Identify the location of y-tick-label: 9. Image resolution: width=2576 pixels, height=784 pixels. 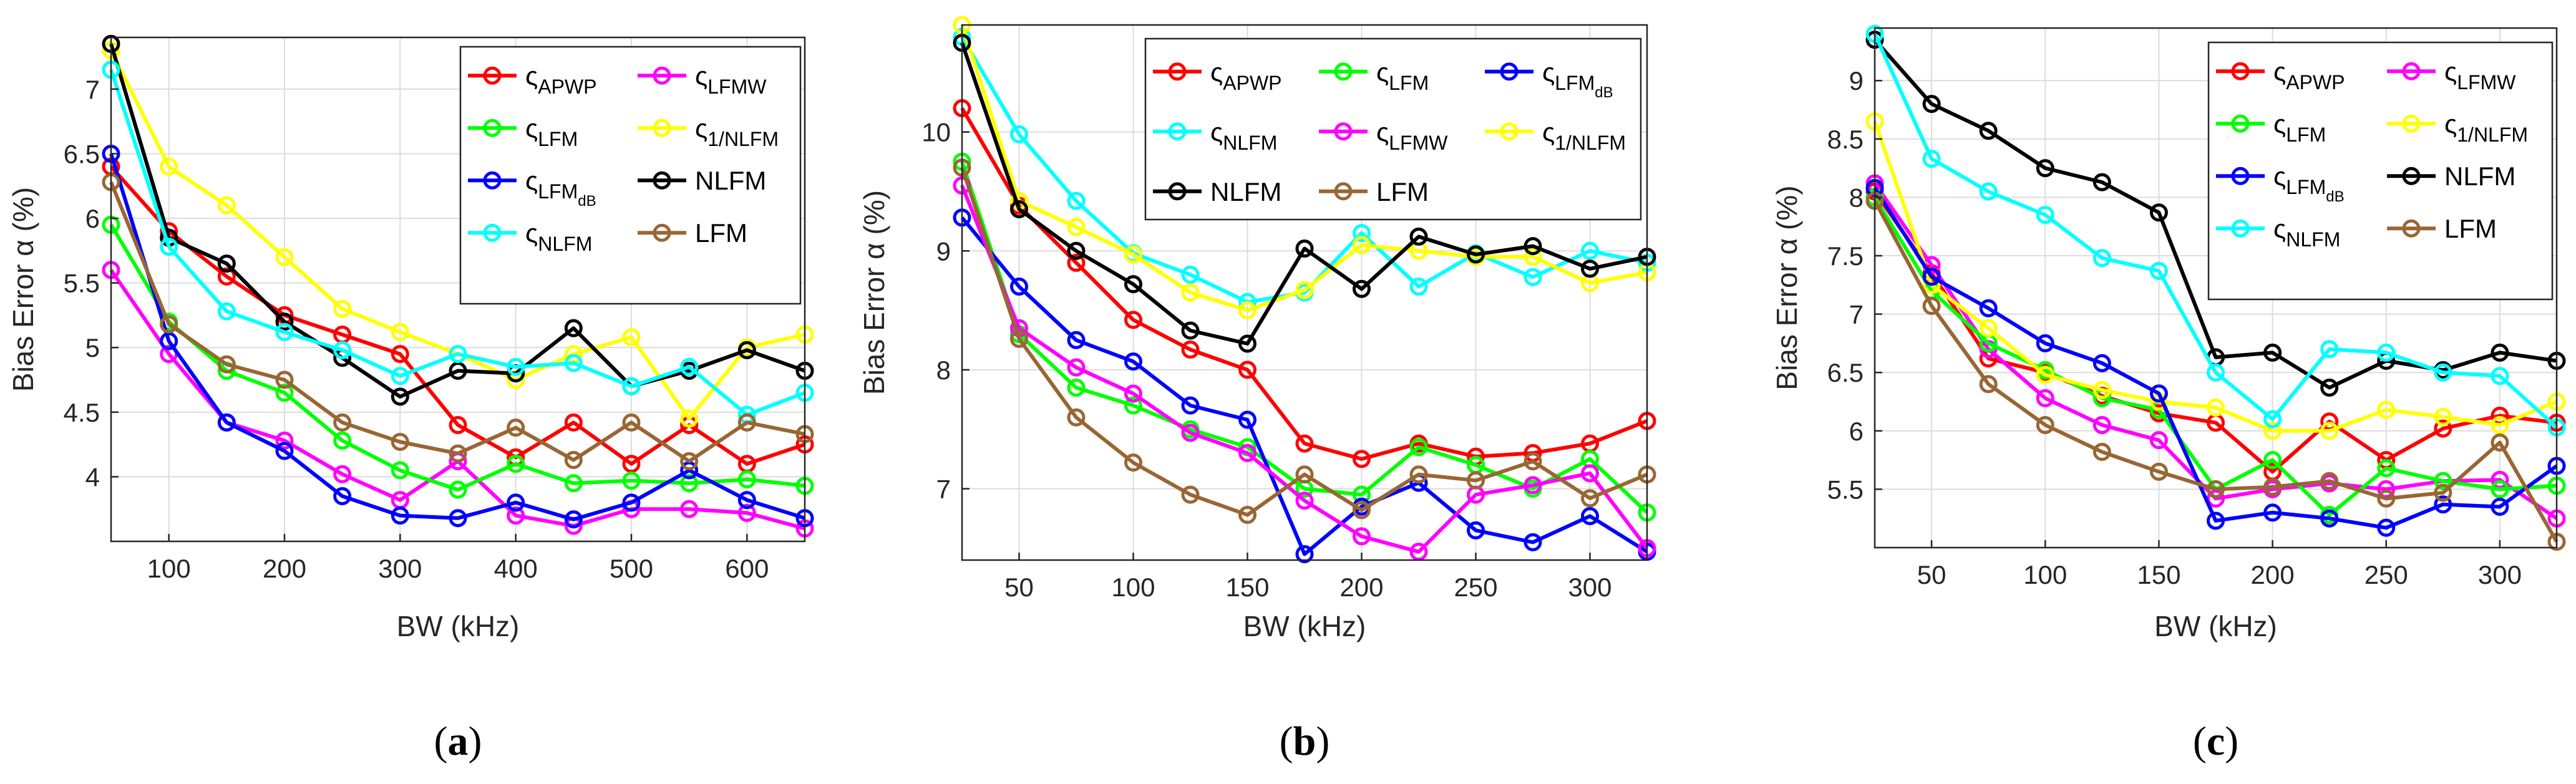
(943, 251).